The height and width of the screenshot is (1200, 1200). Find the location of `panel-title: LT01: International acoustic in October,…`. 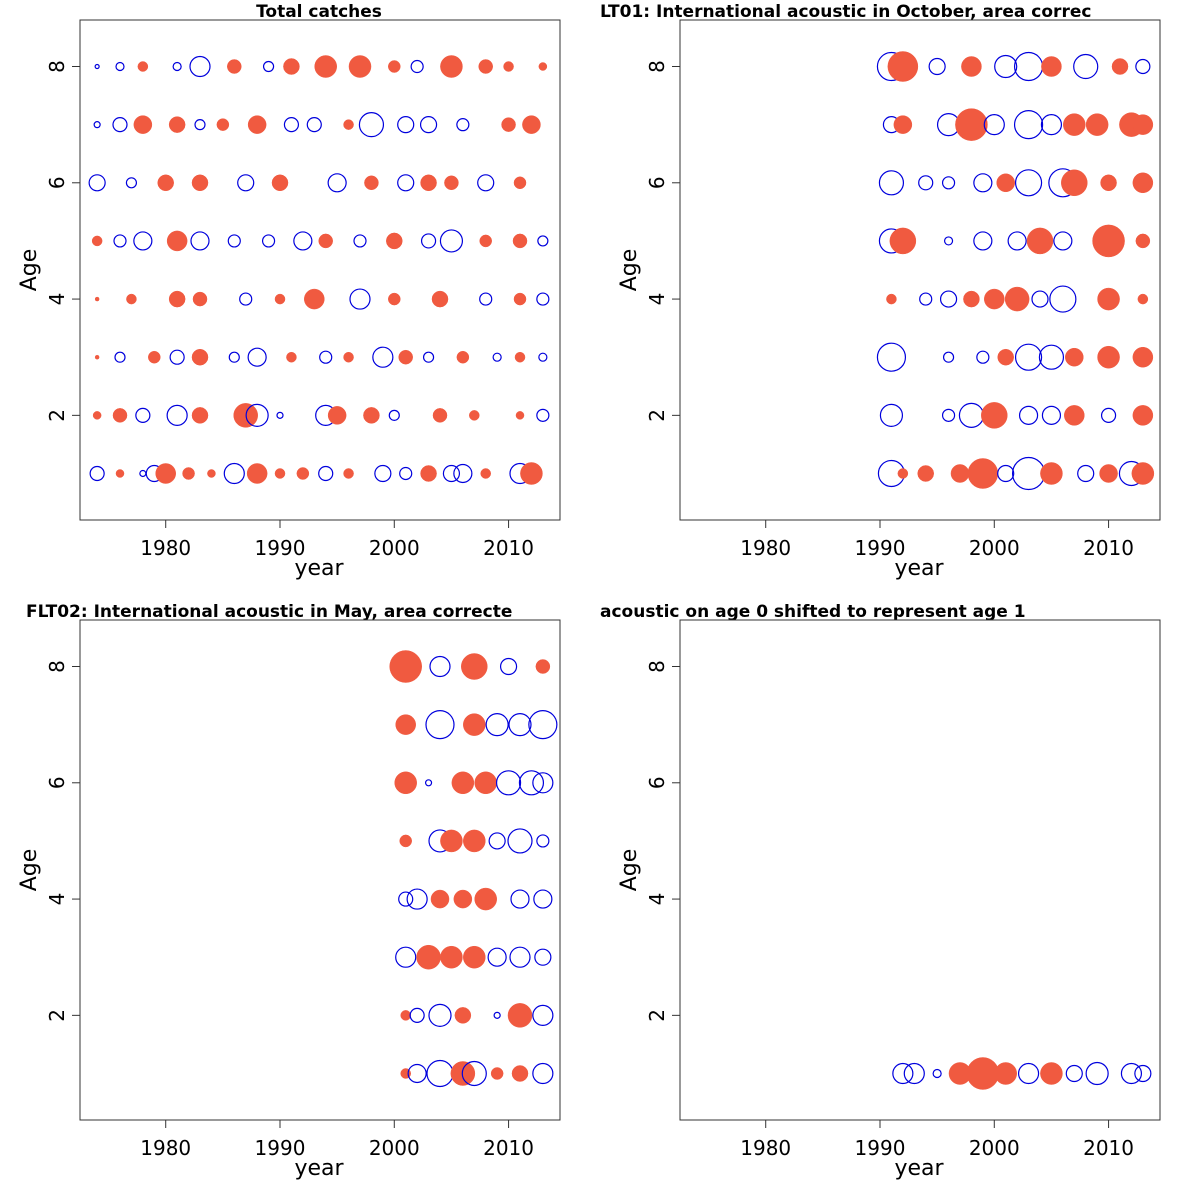

panel-title: LT01: International acoustic in October,… is located at coordinates (845, 12).